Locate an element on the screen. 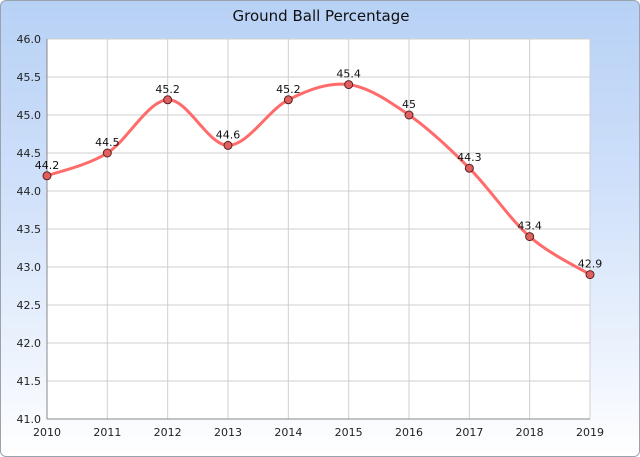 The height and width of the screenshot is (457, 640). x-tick-label: 2016 is located at coordinates (409, 432).